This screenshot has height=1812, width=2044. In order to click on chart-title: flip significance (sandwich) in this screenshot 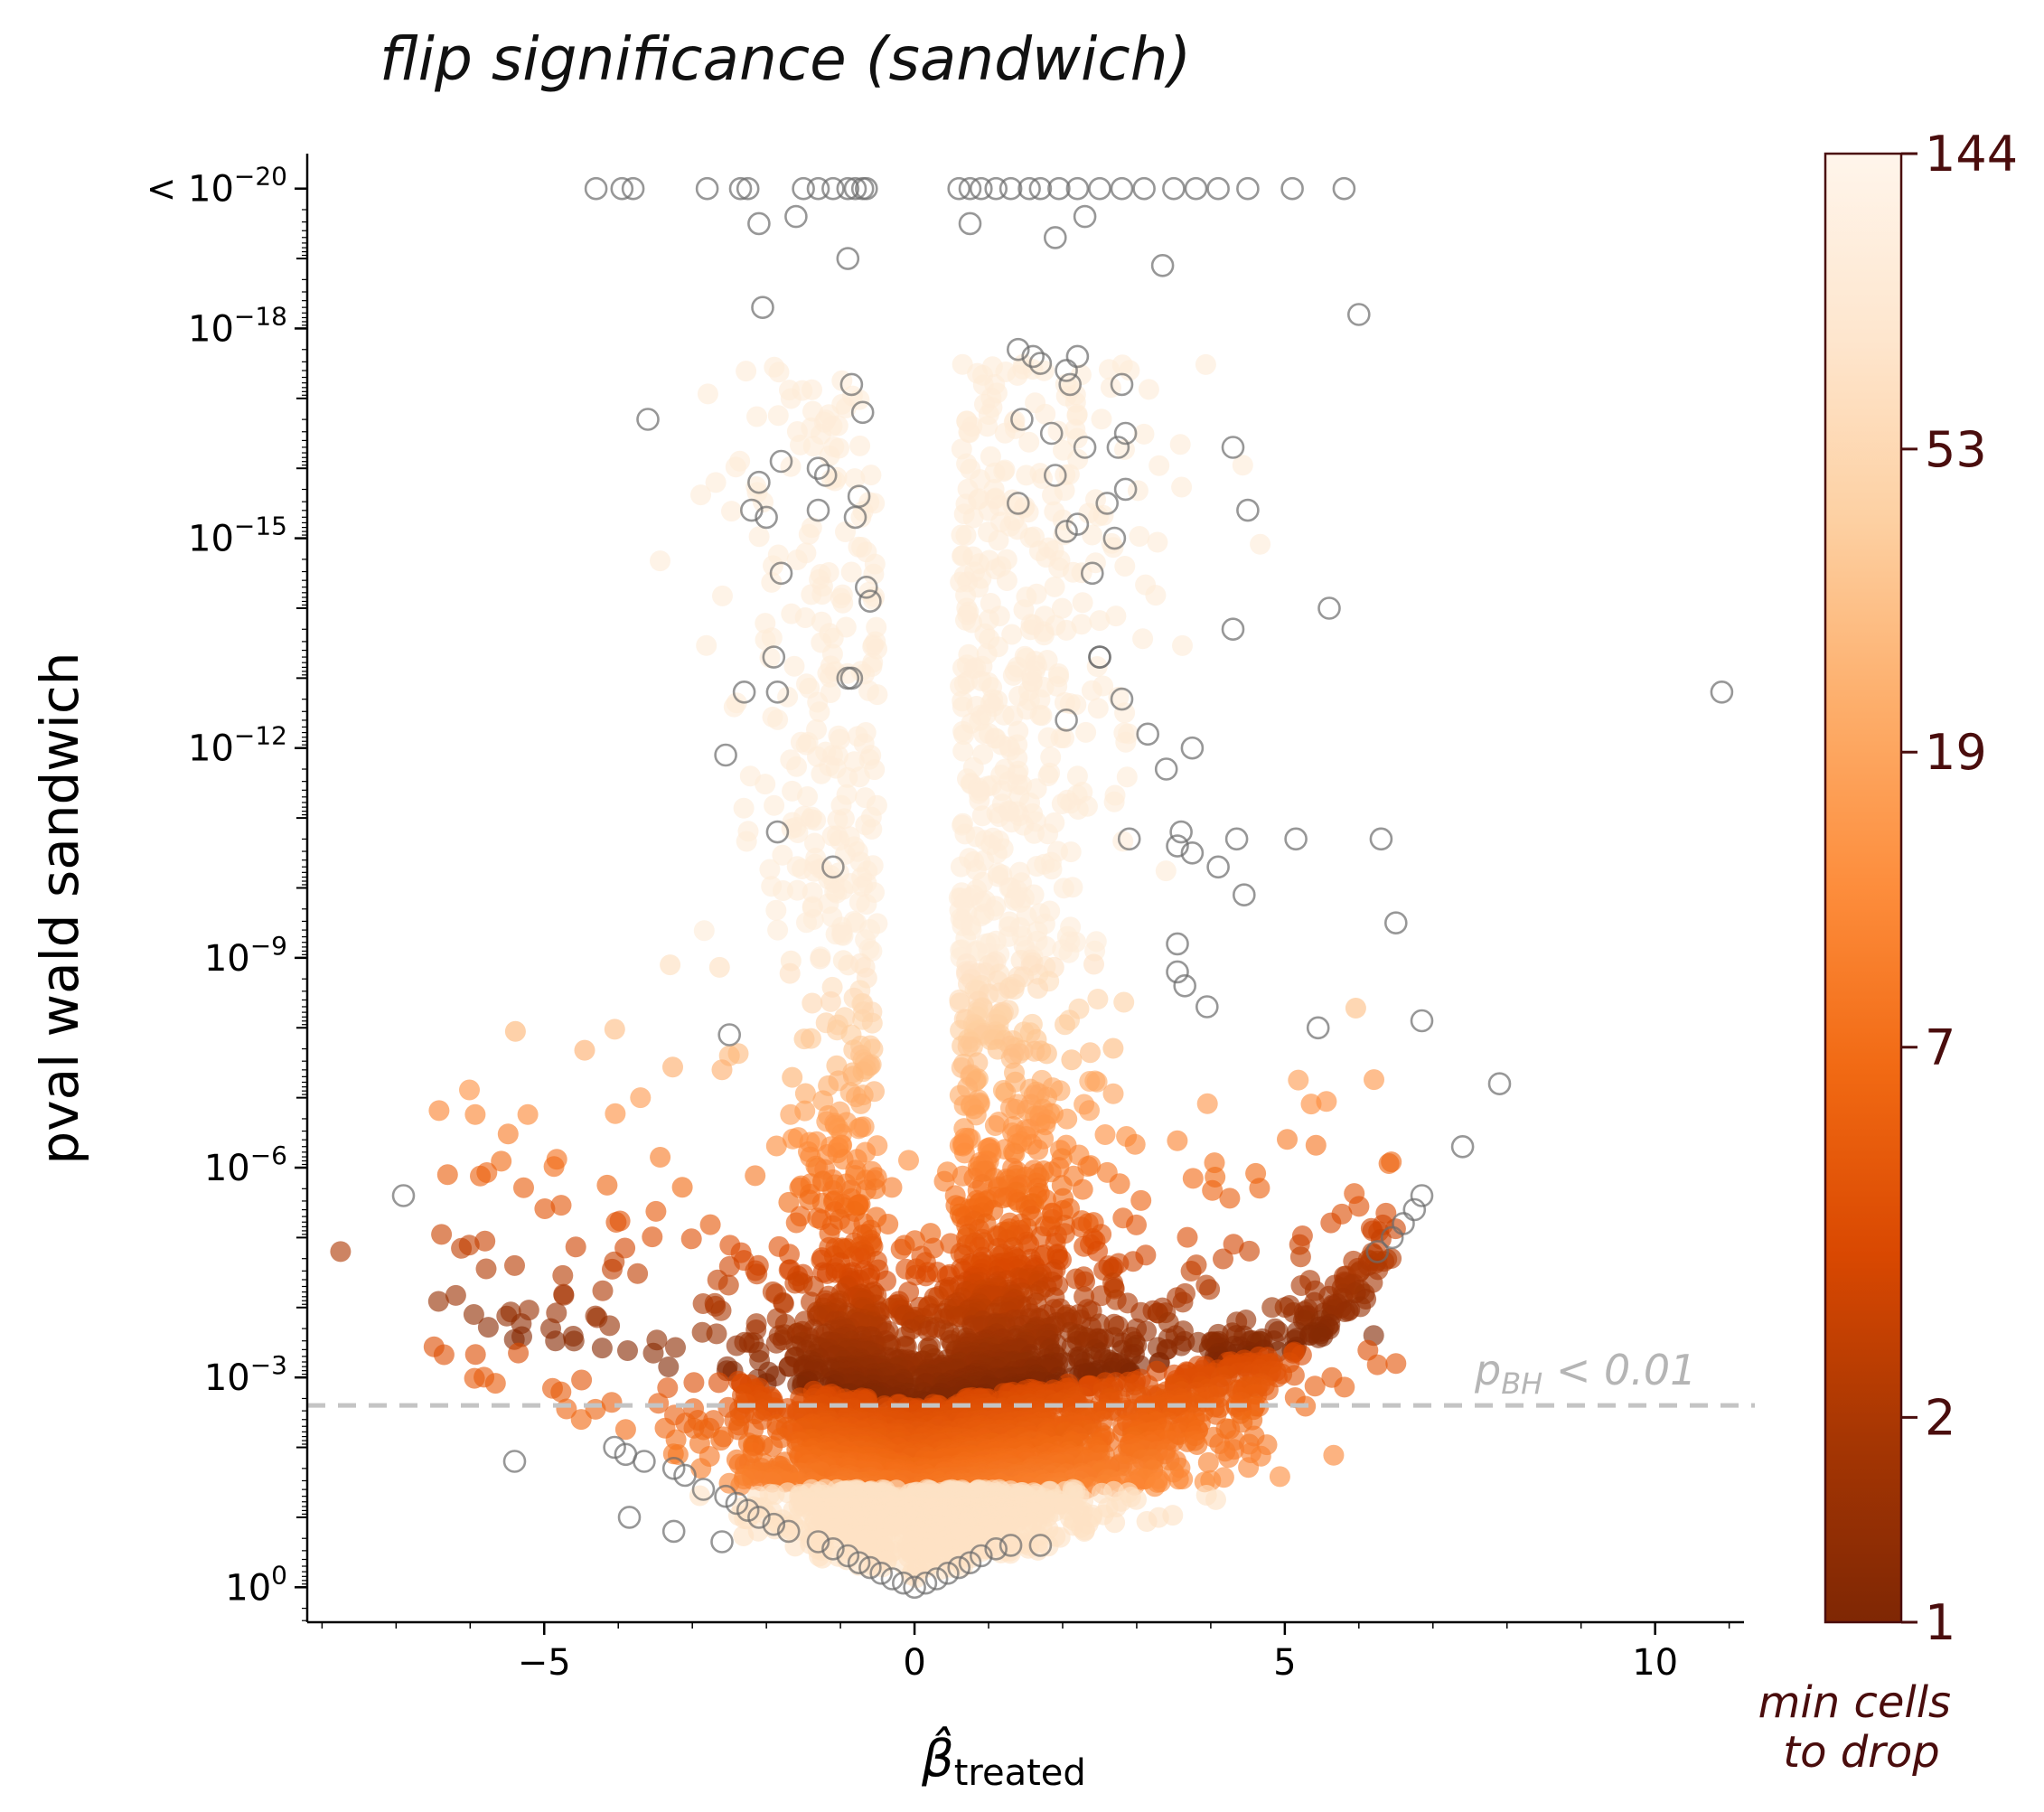, I will do `click(786, 59)`.